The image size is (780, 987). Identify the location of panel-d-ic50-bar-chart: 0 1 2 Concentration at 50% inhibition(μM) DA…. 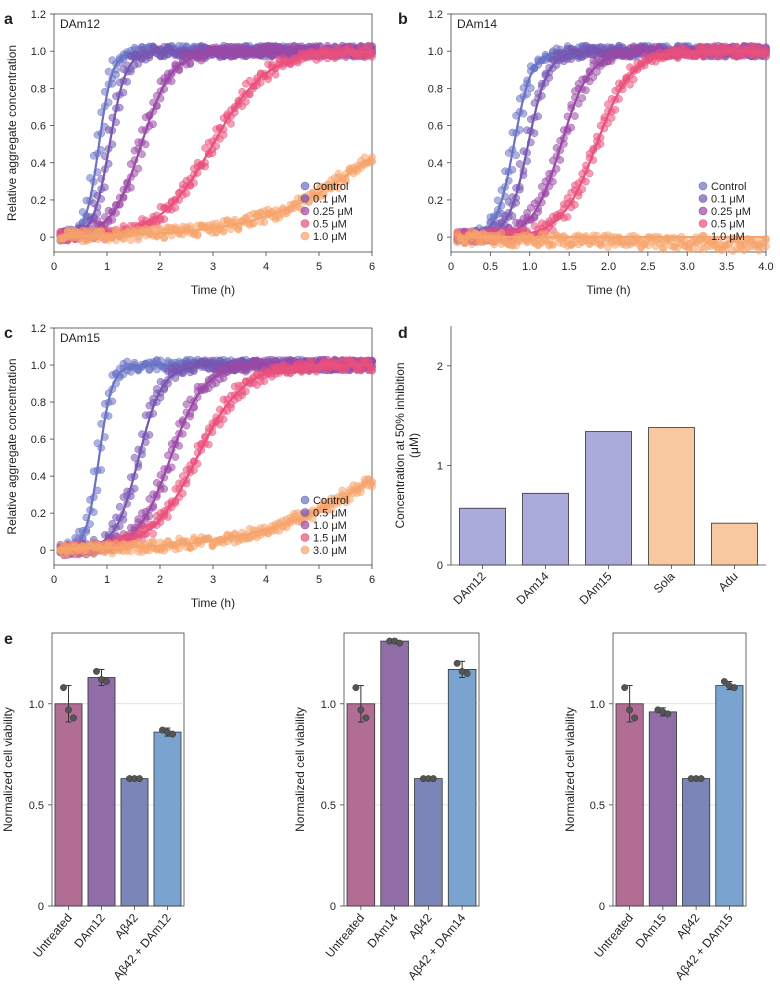
(579, 466).